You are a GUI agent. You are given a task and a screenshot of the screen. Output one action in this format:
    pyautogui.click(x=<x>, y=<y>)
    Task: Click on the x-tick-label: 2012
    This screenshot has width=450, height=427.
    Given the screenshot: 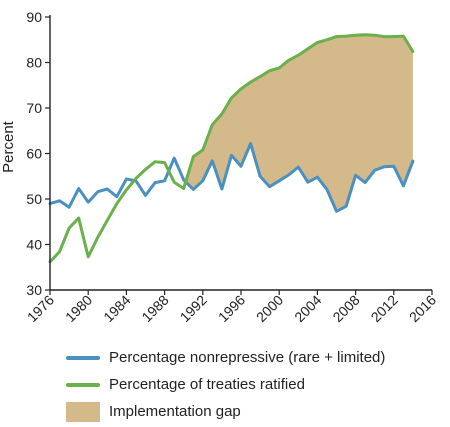 What is the action you would take?
    pyautogui.click(x=384, y=308)
    